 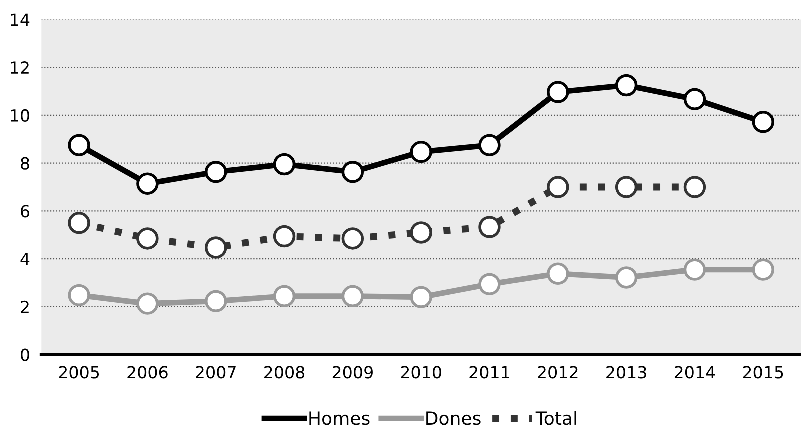 I want to click on x-tick-label: 2007, so click(x=216, y=372).